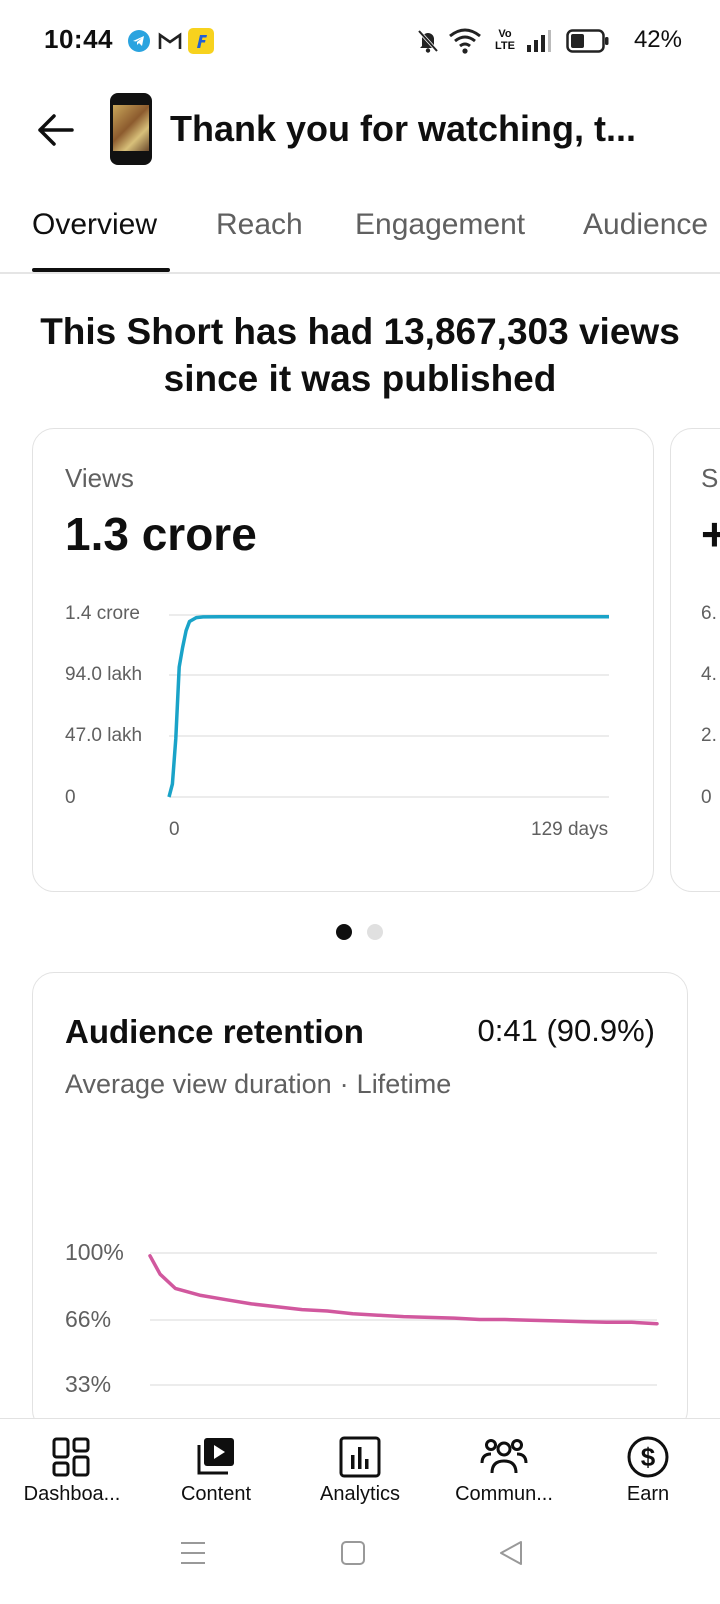 This screenshot has height=1604, width=720. Describe the element at coordinates (566, 1030) in the screenshot. I see `retention-value: 0:41 (90.9%)` at that location.